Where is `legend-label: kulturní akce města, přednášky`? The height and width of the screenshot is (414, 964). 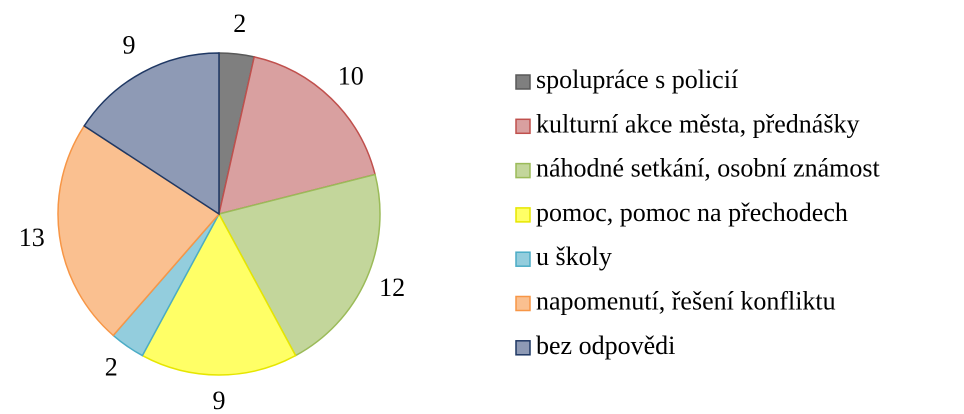
legend-label: kulturní akce města, přednášky is located at coordinates (697, 123).